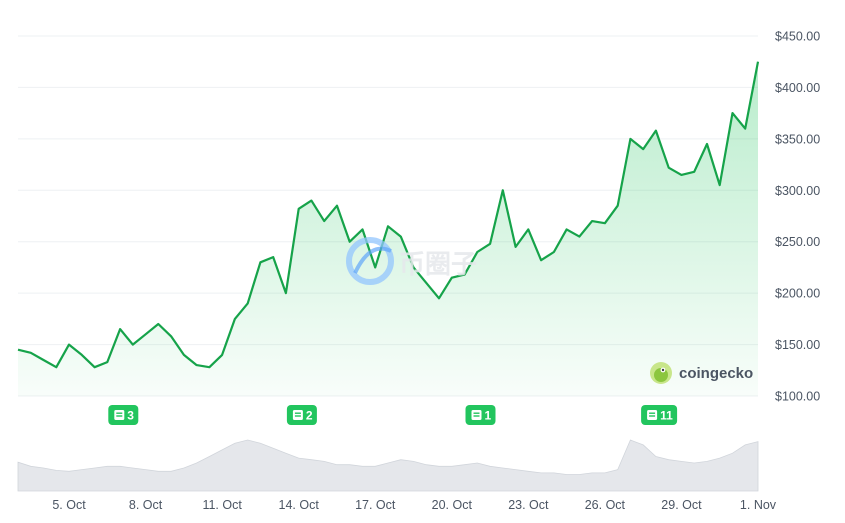  Describe the element at coordinates (666, 416) in the screenshot. I see `news-count: 11` at that location.